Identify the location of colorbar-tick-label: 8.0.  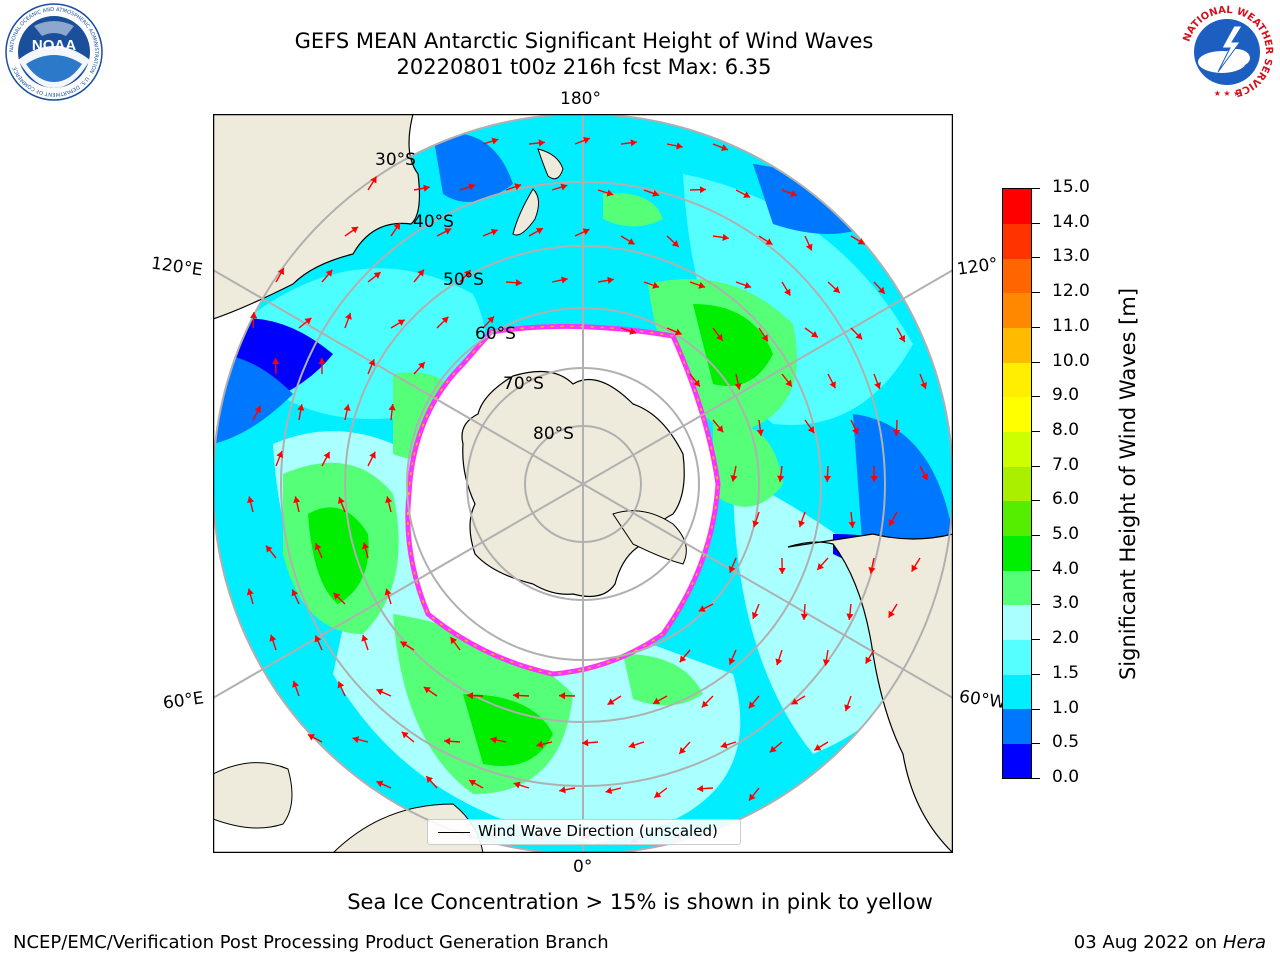
(1066, 429).